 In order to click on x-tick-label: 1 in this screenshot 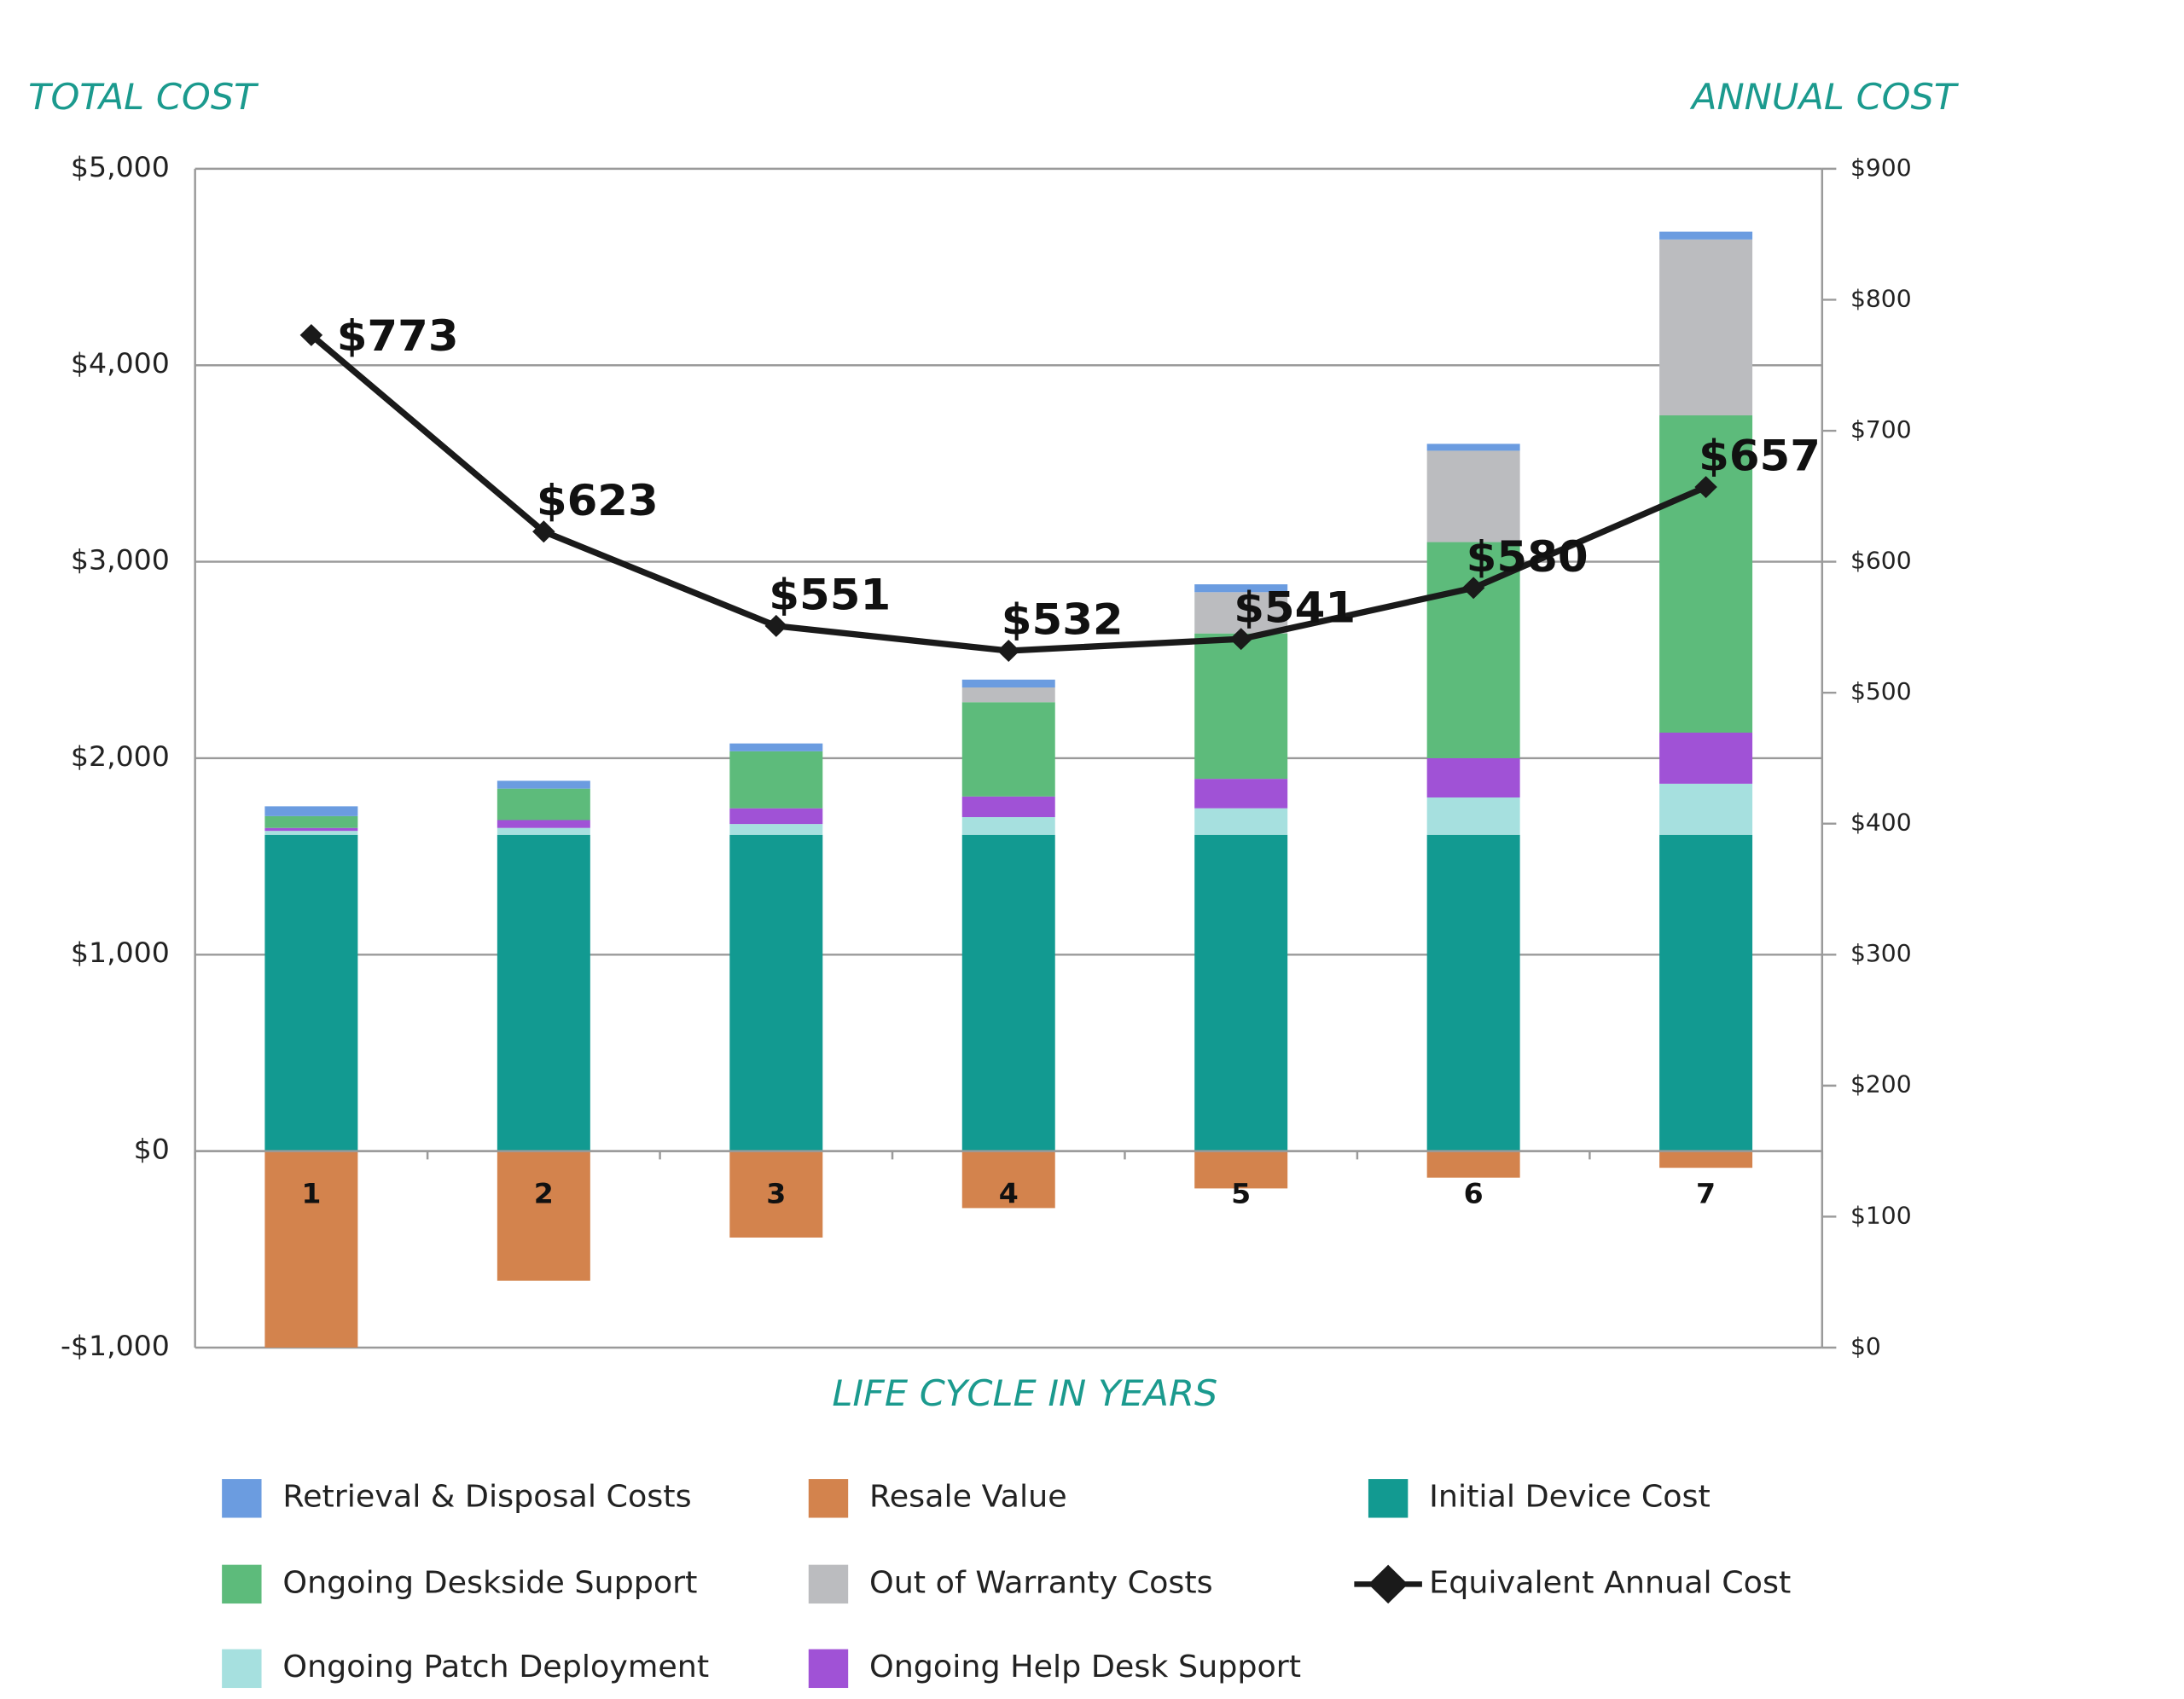, I will do `click(311, 1194)`.